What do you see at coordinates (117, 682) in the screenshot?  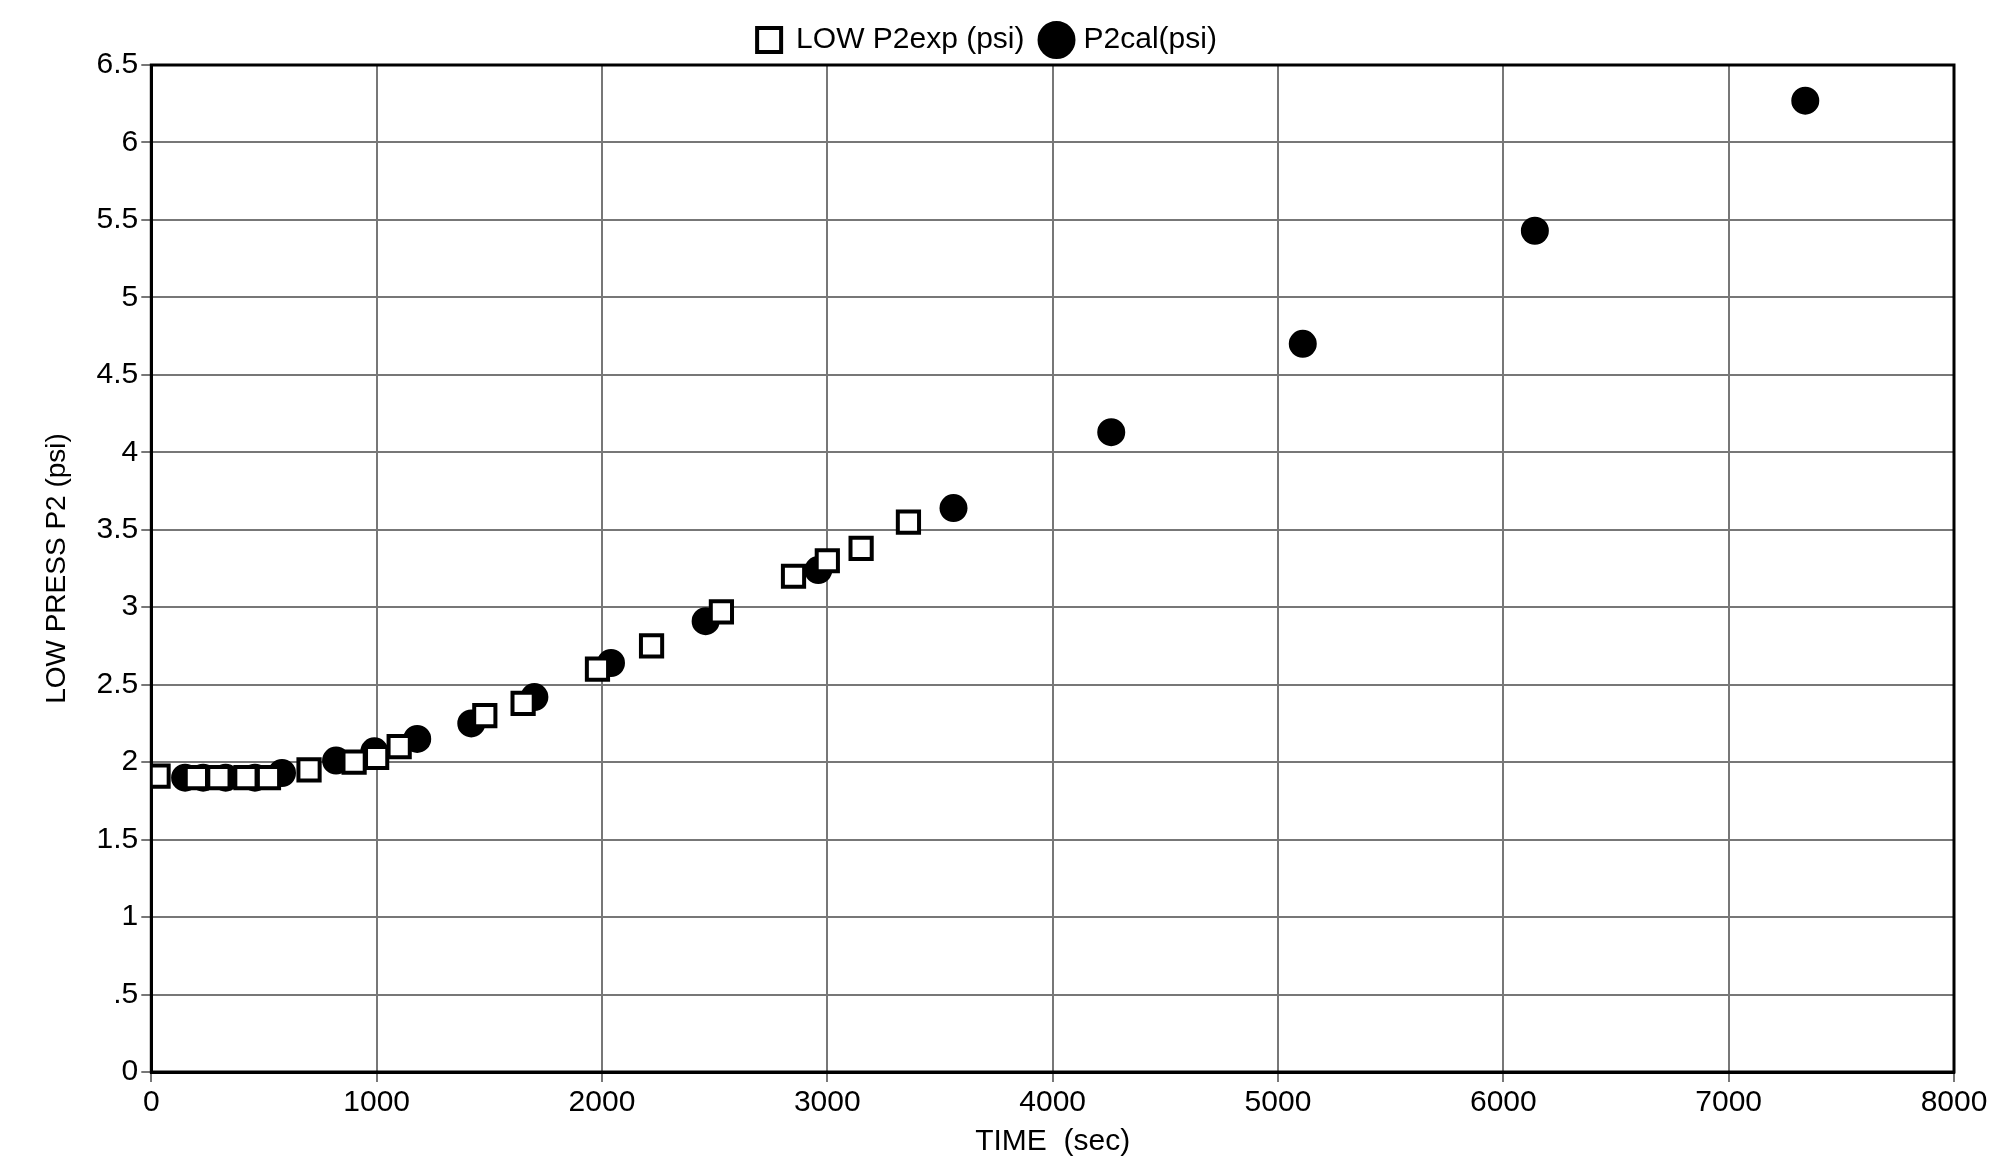 I see `y-tick-label: 2.5` at bounding box center [117, 682].